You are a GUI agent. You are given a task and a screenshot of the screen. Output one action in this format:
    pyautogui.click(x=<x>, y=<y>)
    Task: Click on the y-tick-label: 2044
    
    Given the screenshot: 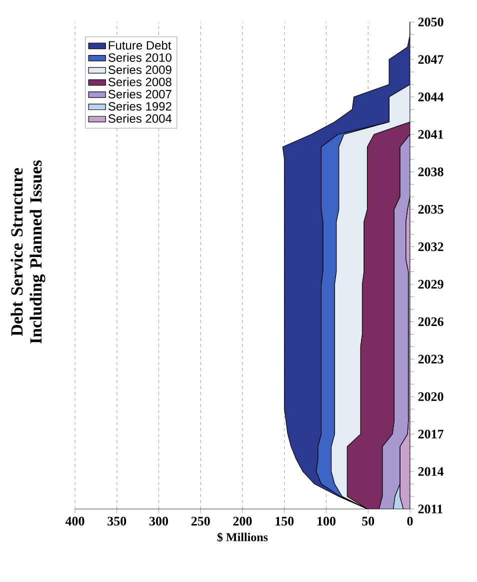 What is the action you would take?
    pyautogui.click(x=431, y=97)
    